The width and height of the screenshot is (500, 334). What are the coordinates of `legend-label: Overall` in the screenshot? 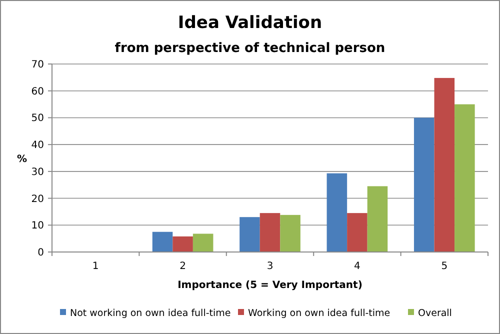 It's located at (435, 313).